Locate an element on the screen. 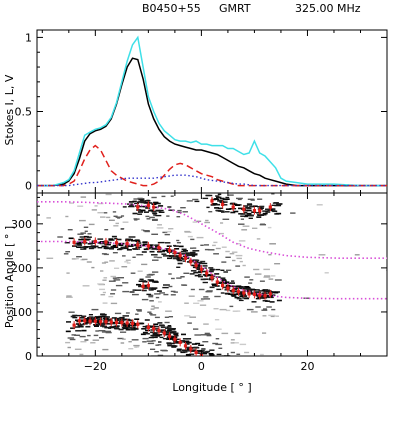 This screenshot has width=417, height=425. pulsar-name: B0450+55 is located at coordinates (171, 8).